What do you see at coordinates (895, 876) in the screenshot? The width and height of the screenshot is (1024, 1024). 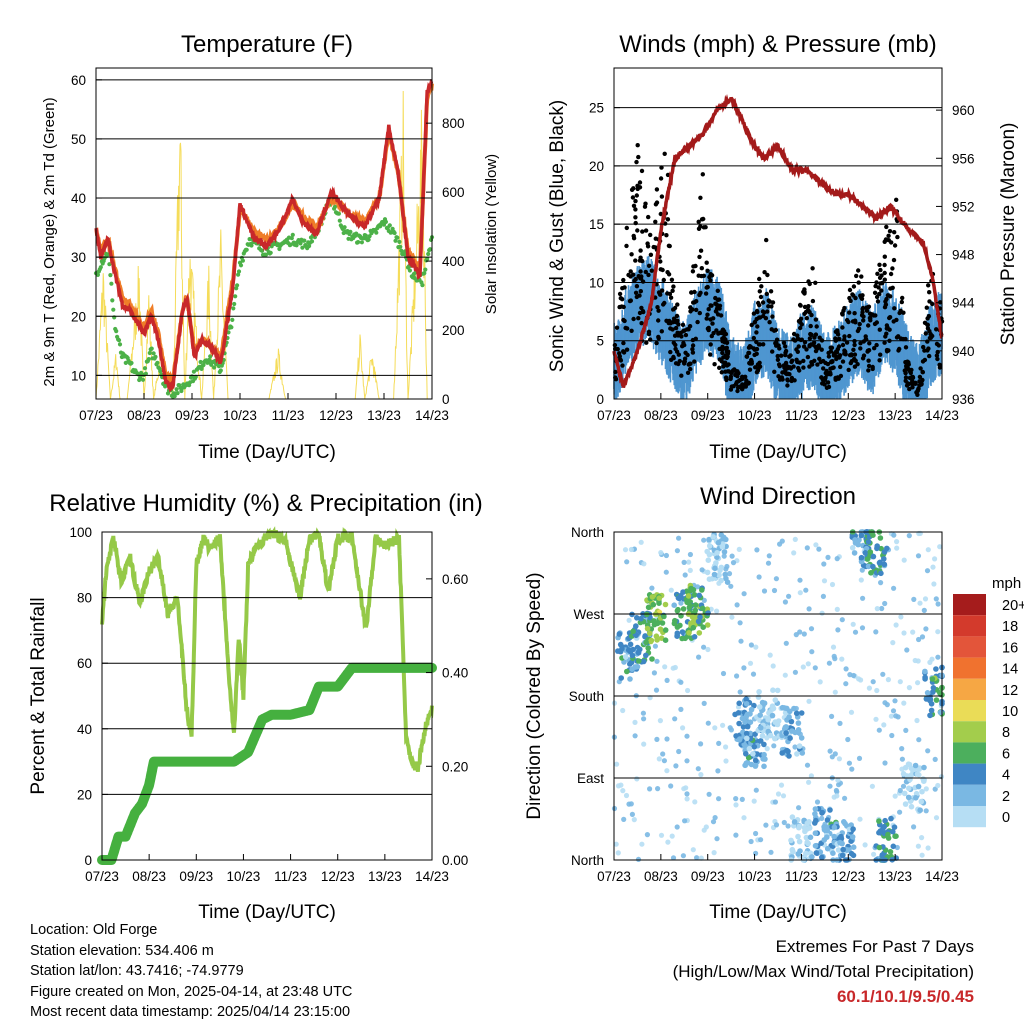 I see `direction-xtick-label: 13/23` at bounding box center [895, 876].